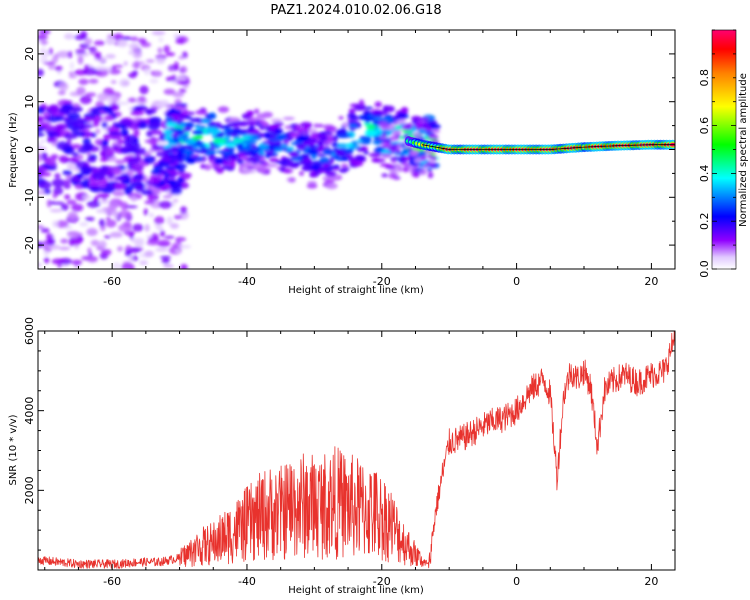 The width and height of the screenshot is (750, 600). Describe the element at coordinates (112, 281) in the screenshot. I see `top-x-tick-label: -60` at that location.